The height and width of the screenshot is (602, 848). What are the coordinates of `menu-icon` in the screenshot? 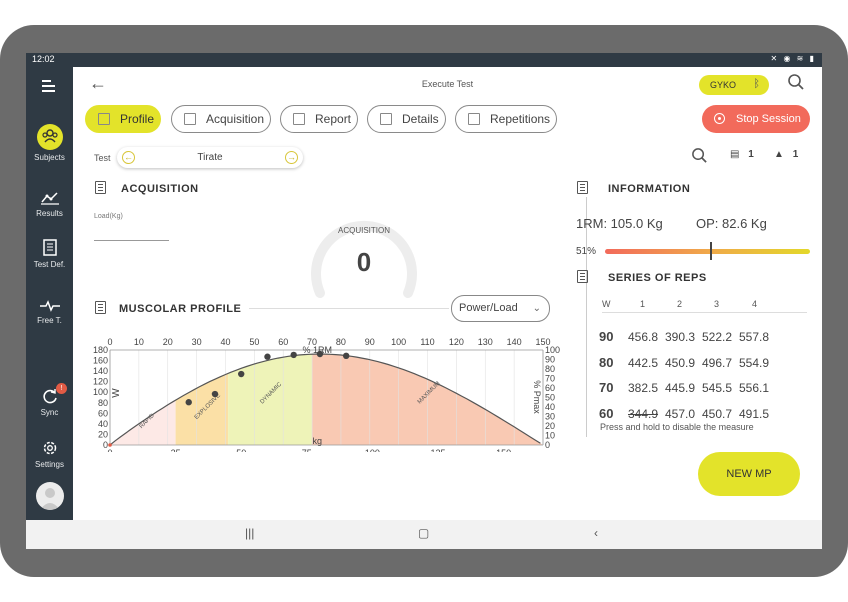 It's located at (49, 88).